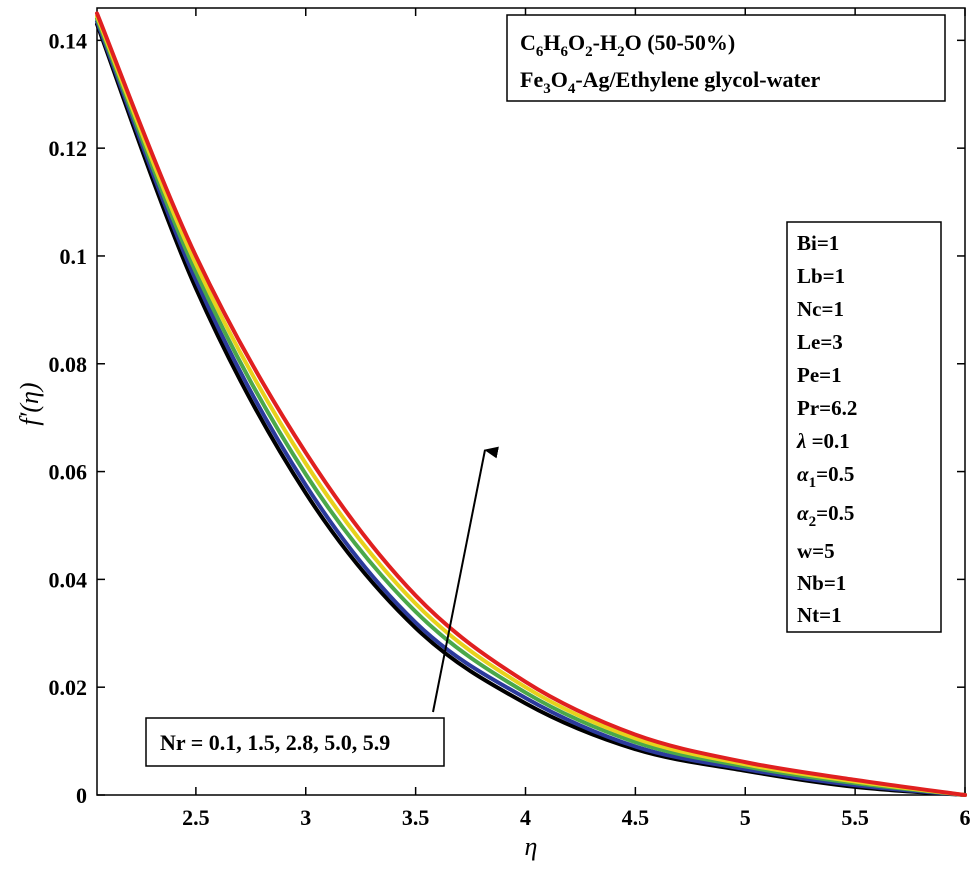  What do you see at coordinates (68, 687) in the screenshot?
I see `y-tick-label: 0.02` at bounding box center [68, 687].